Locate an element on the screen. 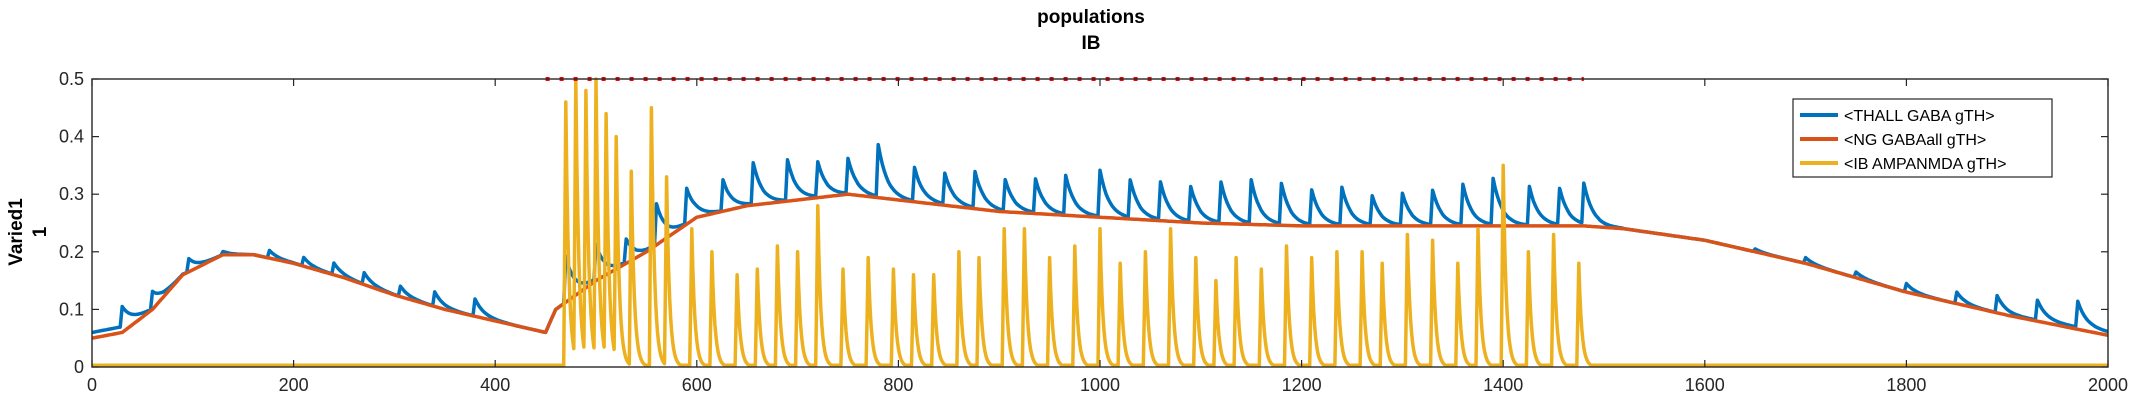 This screenshot has width=2133, height=400. x-tick-label: 400 is located at coordinates (495, 385).